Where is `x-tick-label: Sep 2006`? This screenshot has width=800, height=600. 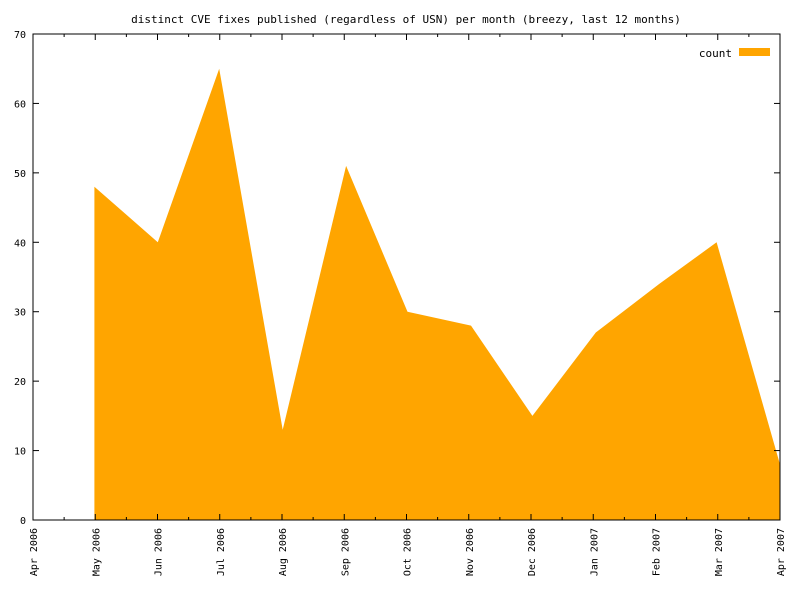
x-tick-label: Sep 2006 is located at coordinates (345, 552).